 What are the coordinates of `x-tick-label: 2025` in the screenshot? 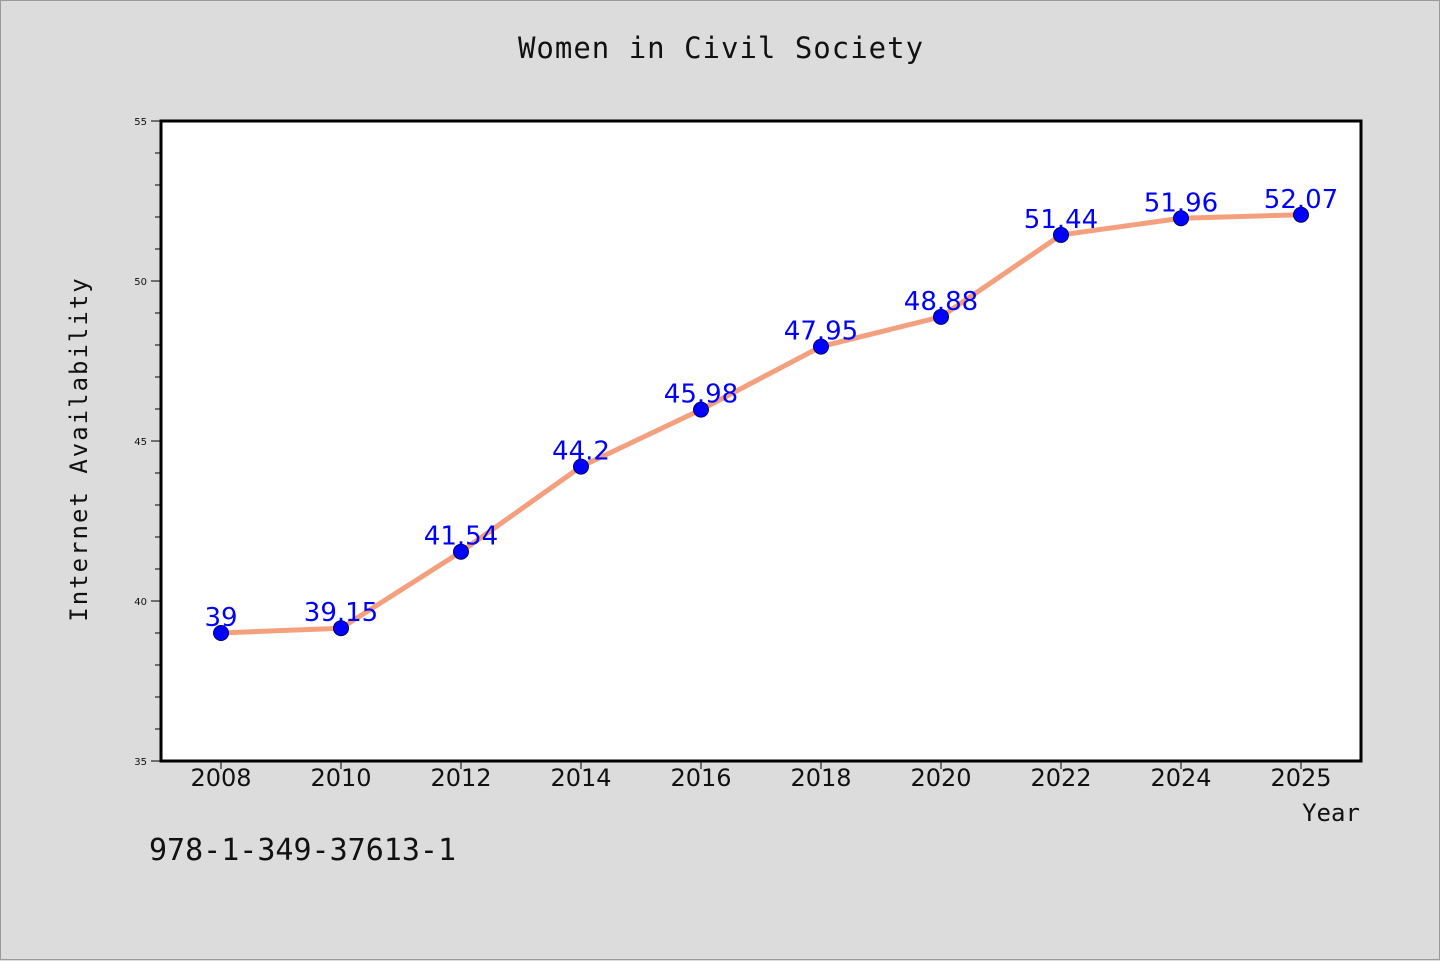 It's located at (1300, 778).